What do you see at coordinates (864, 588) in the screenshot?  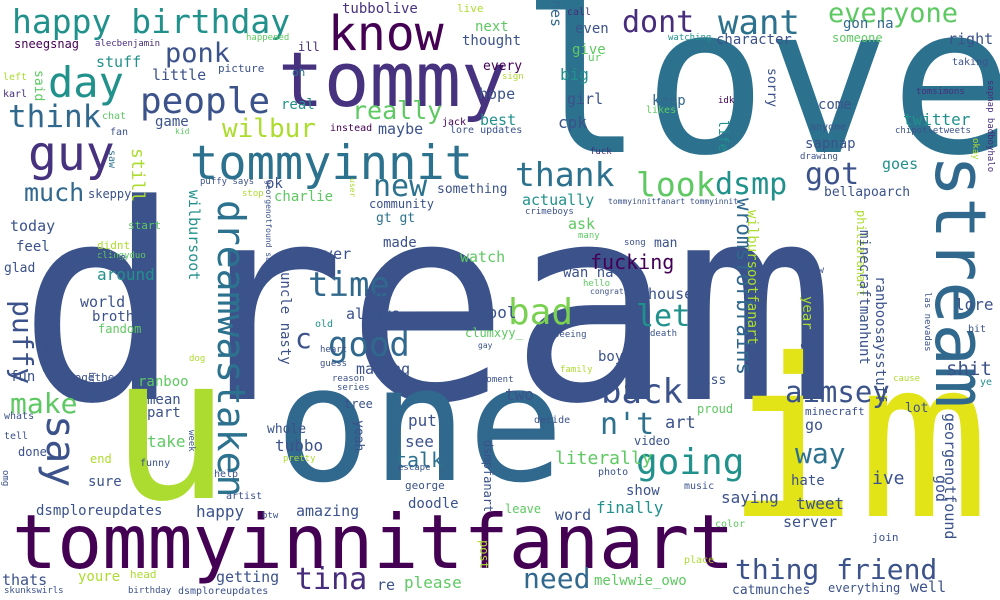 I see `word-everything: everything` at bounding box center [864, 588].